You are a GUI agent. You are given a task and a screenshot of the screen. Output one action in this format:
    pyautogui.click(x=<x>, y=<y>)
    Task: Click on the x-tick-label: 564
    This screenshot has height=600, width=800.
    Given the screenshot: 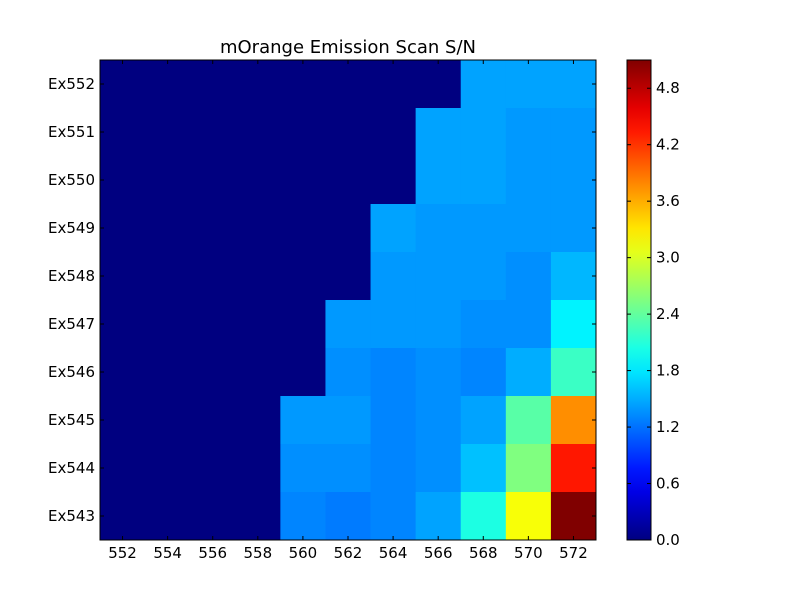 What is the action you would take?
    pyautogui.click(x=393, y=553)
    